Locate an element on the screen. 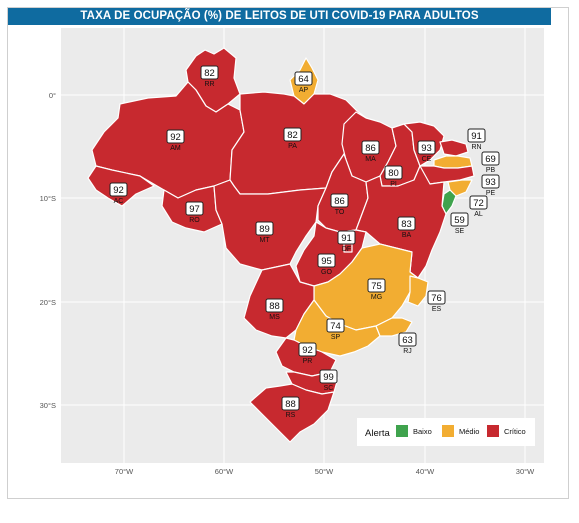 Image resolution: width=579 pixels, height=523 pixels. value-text: 64 is located at coordinates (303, 79).